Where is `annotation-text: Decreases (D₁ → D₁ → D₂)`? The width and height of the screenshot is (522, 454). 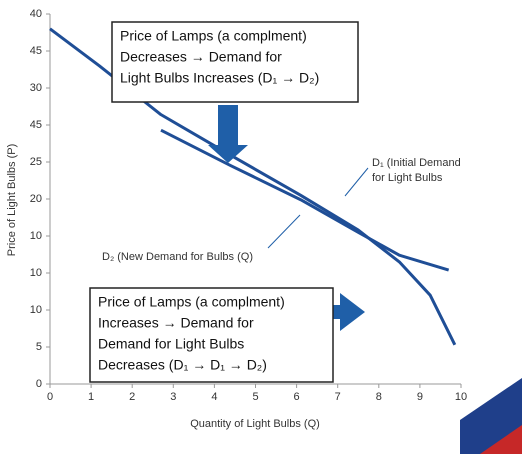
annotation-text: Decreases (D₁ → D₁ → D₂) is located at coordinates (182, 365).